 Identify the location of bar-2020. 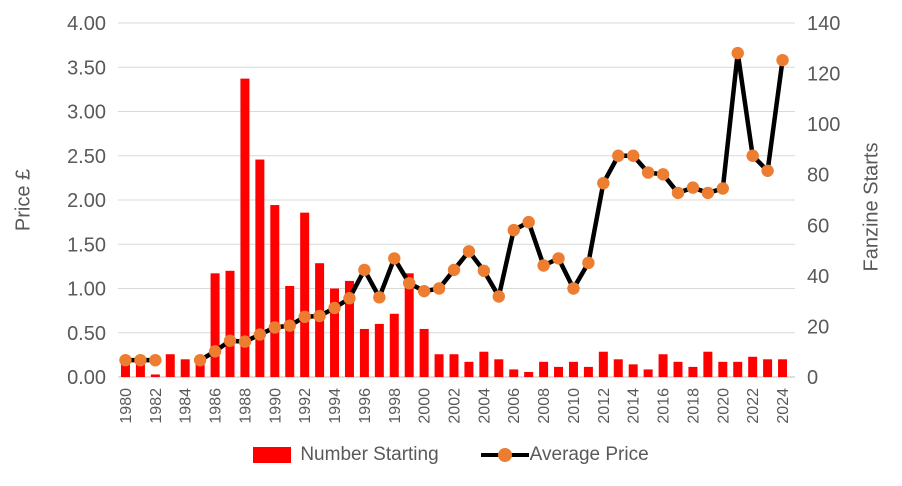
(723, 369).